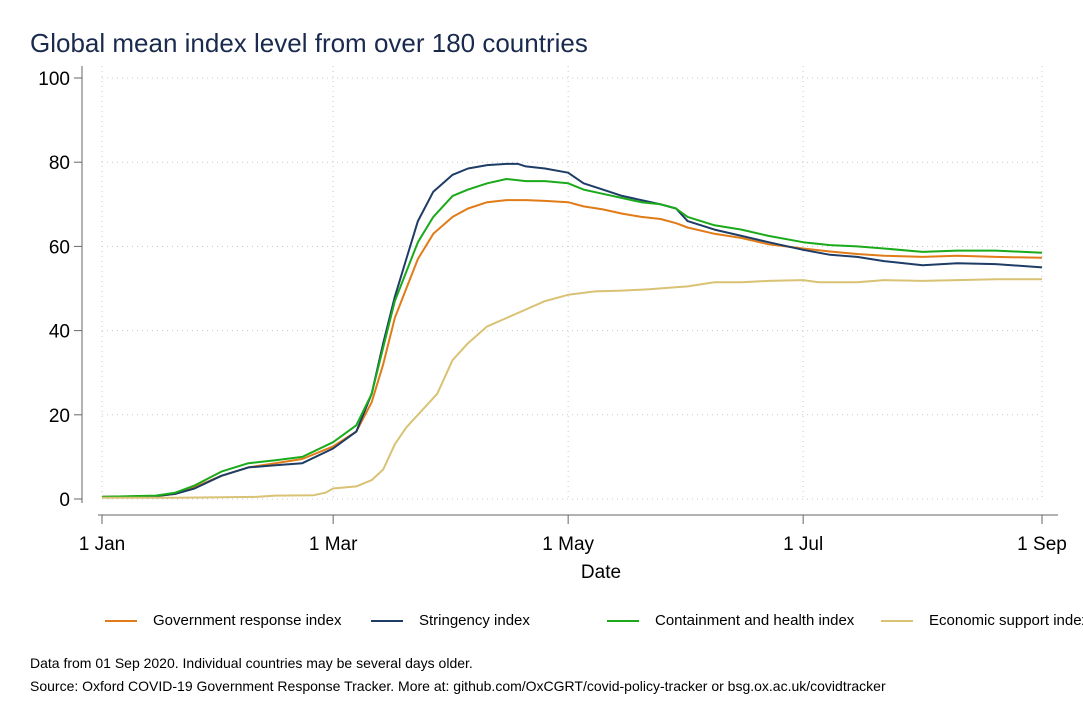 Image resolution: width=1083 pixels, height=722 pixels. Describe the element at coordinates (247, 620) in the screenshot. I see `legend-label: Government response index` at that location.